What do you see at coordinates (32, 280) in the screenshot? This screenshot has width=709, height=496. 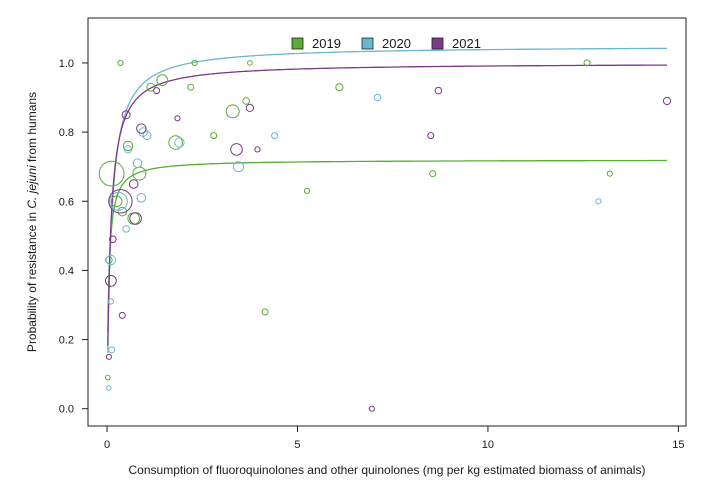 I see `y-axis-label-part-1: Probability of resistance in` at bounding box center [32, 280].